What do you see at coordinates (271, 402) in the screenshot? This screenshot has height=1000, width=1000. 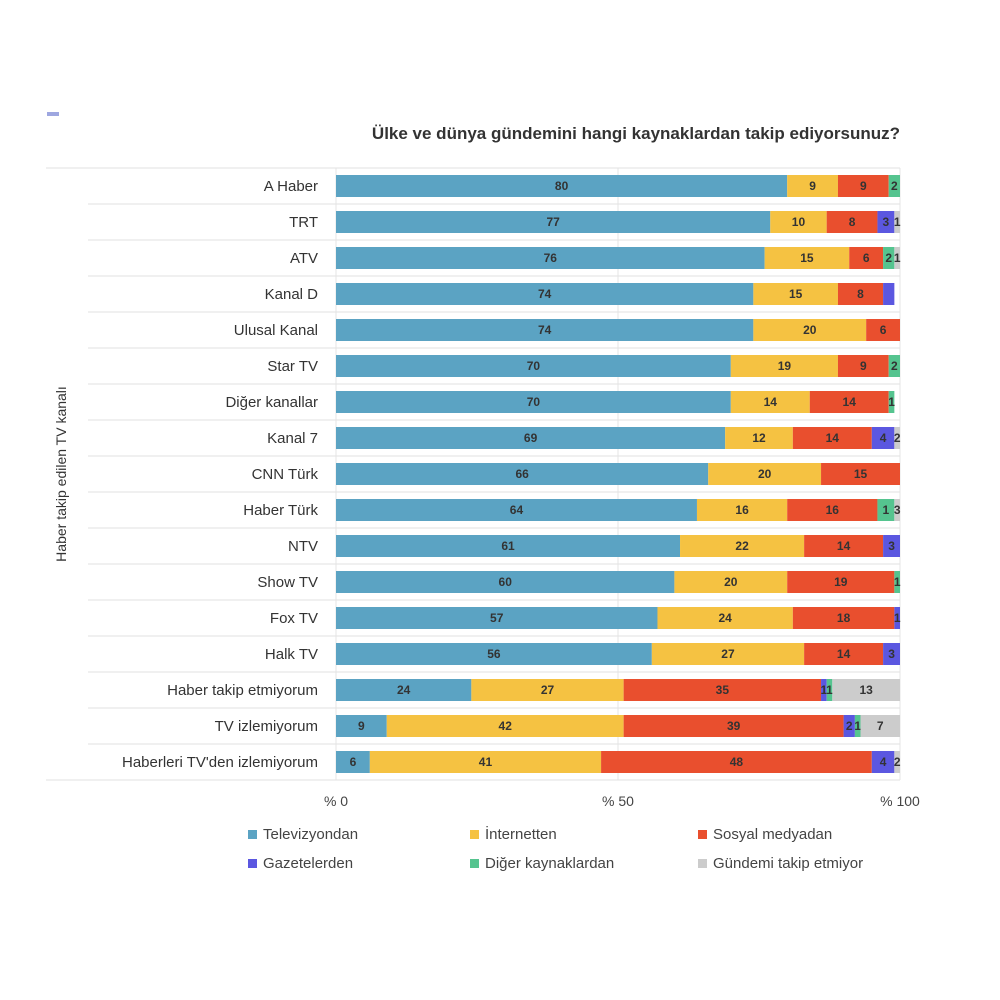 I see `category-label: Diğer kanallar` at bounding box center [271, 402].